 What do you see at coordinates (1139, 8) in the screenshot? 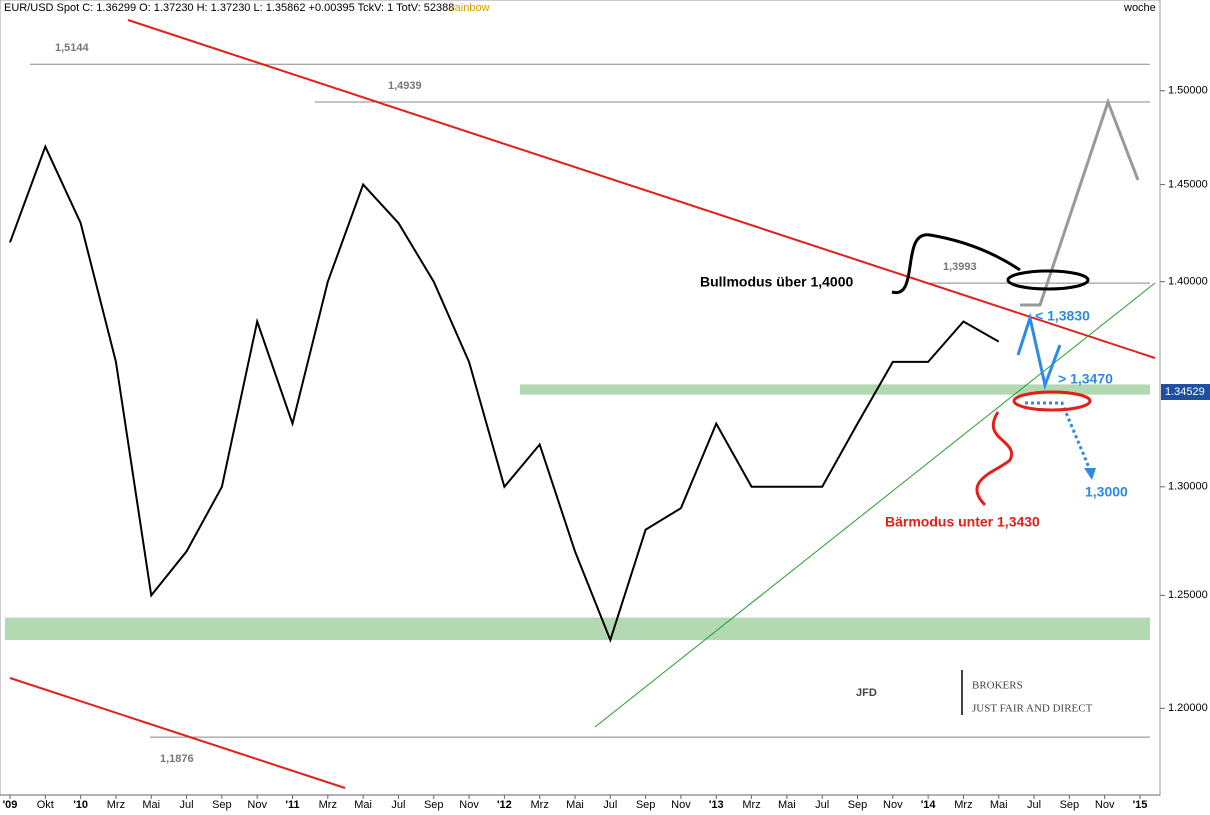
I see `period: woche` at bounding box center [1139, 8].